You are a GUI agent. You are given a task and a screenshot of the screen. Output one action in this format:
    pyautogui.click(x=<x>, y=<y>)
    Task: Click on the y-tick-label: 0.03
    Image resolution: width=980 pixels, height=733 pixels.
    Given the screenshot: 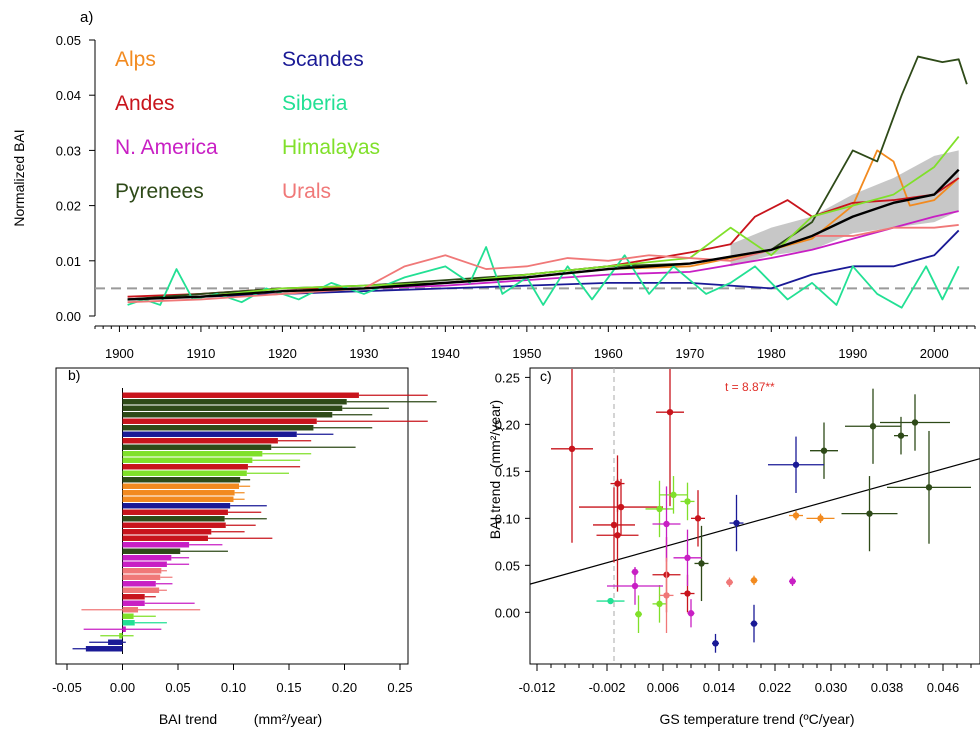 What is the action you would take?
    pyautogui.click(x=68, y=150)
    